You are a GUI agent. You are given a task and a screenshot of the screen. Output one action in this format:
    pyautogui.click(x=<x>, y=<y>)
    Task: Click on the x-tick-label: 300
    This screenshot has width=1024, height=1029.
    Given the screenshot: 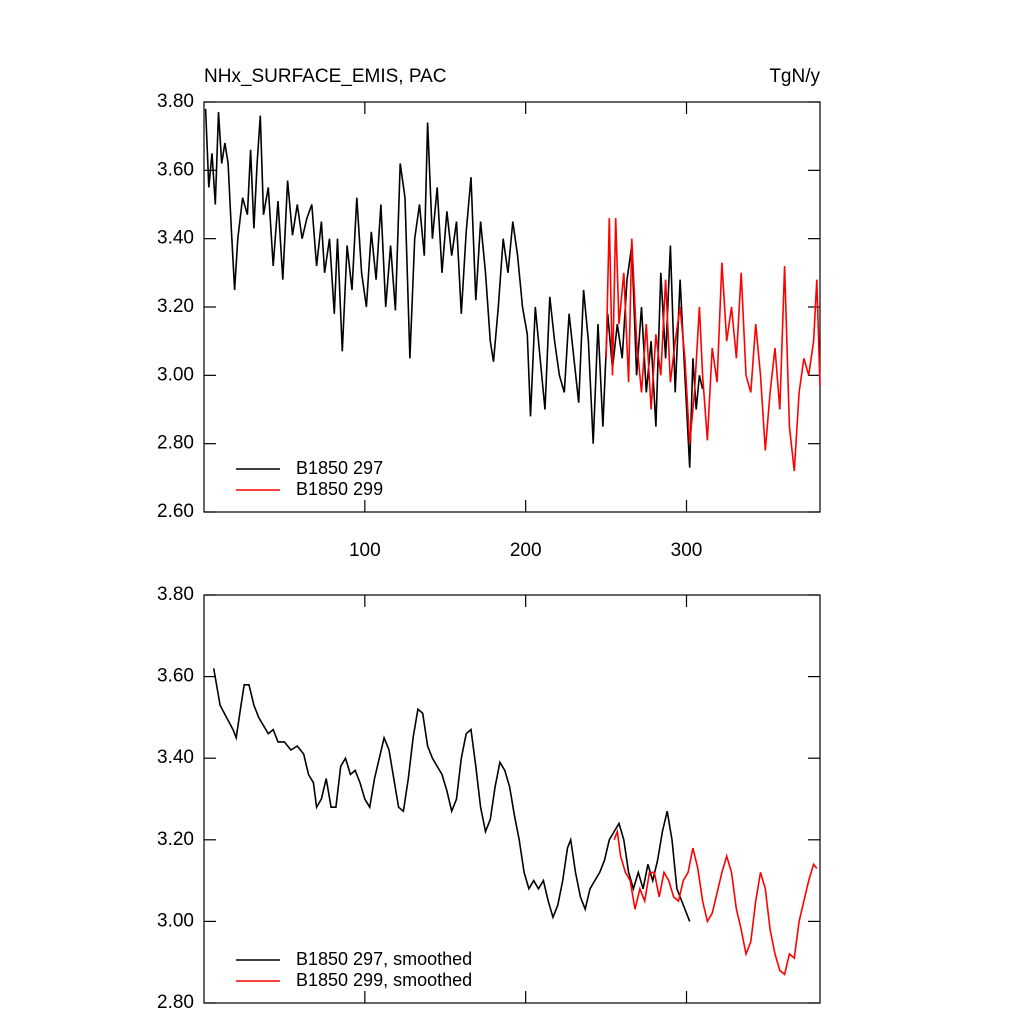 What is the action you would take?
    pyautogui.click(x=687, y=550)
    